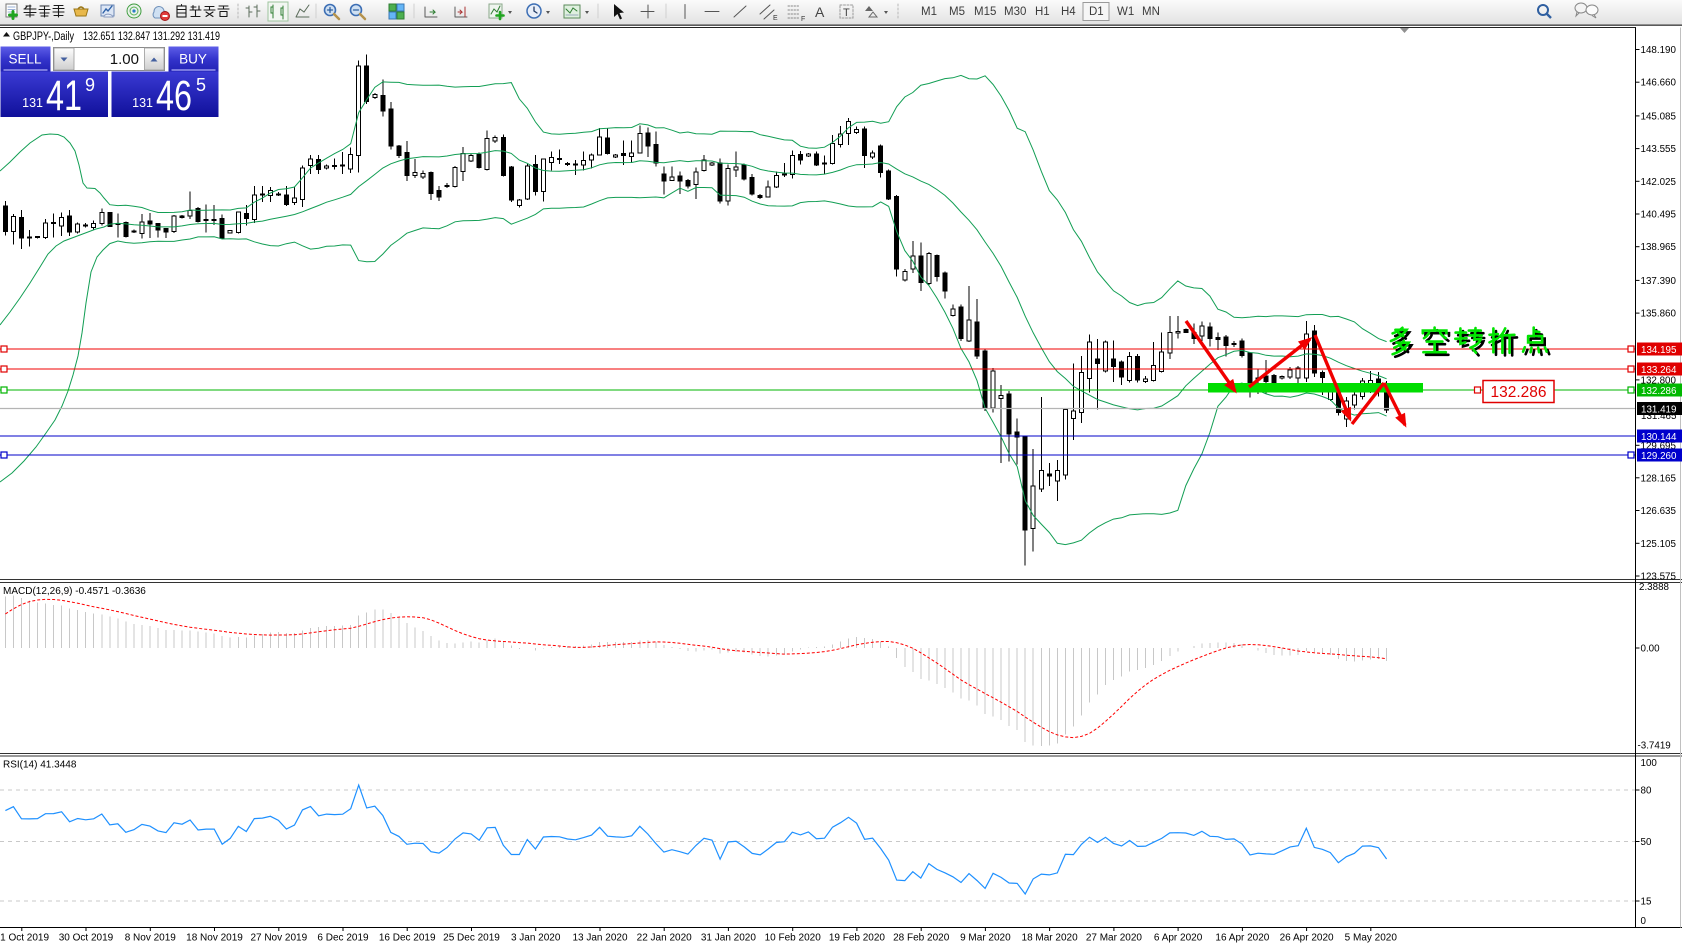  I want to click on svg-text: 41, so click(64, 96).